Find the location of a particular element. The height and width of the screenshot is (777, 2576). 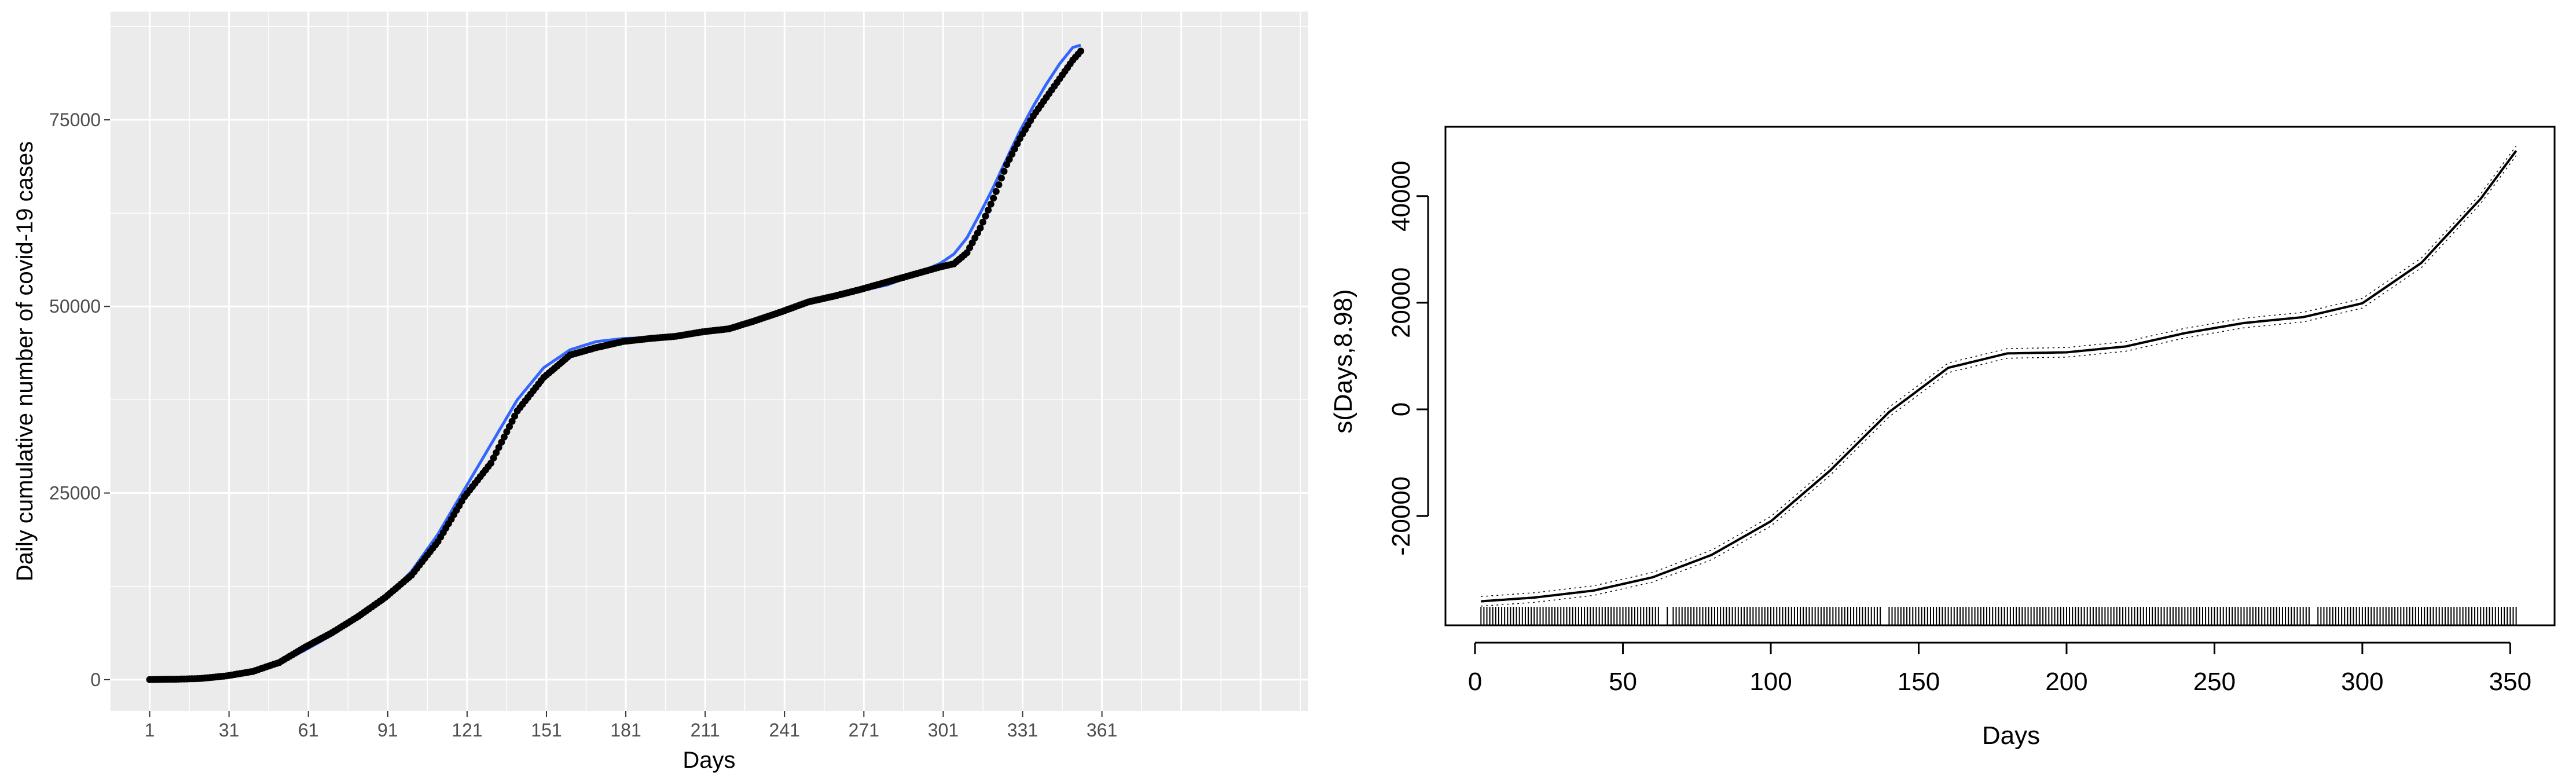

left-x-tick-label: 181 is located at coordinates (625, 730).